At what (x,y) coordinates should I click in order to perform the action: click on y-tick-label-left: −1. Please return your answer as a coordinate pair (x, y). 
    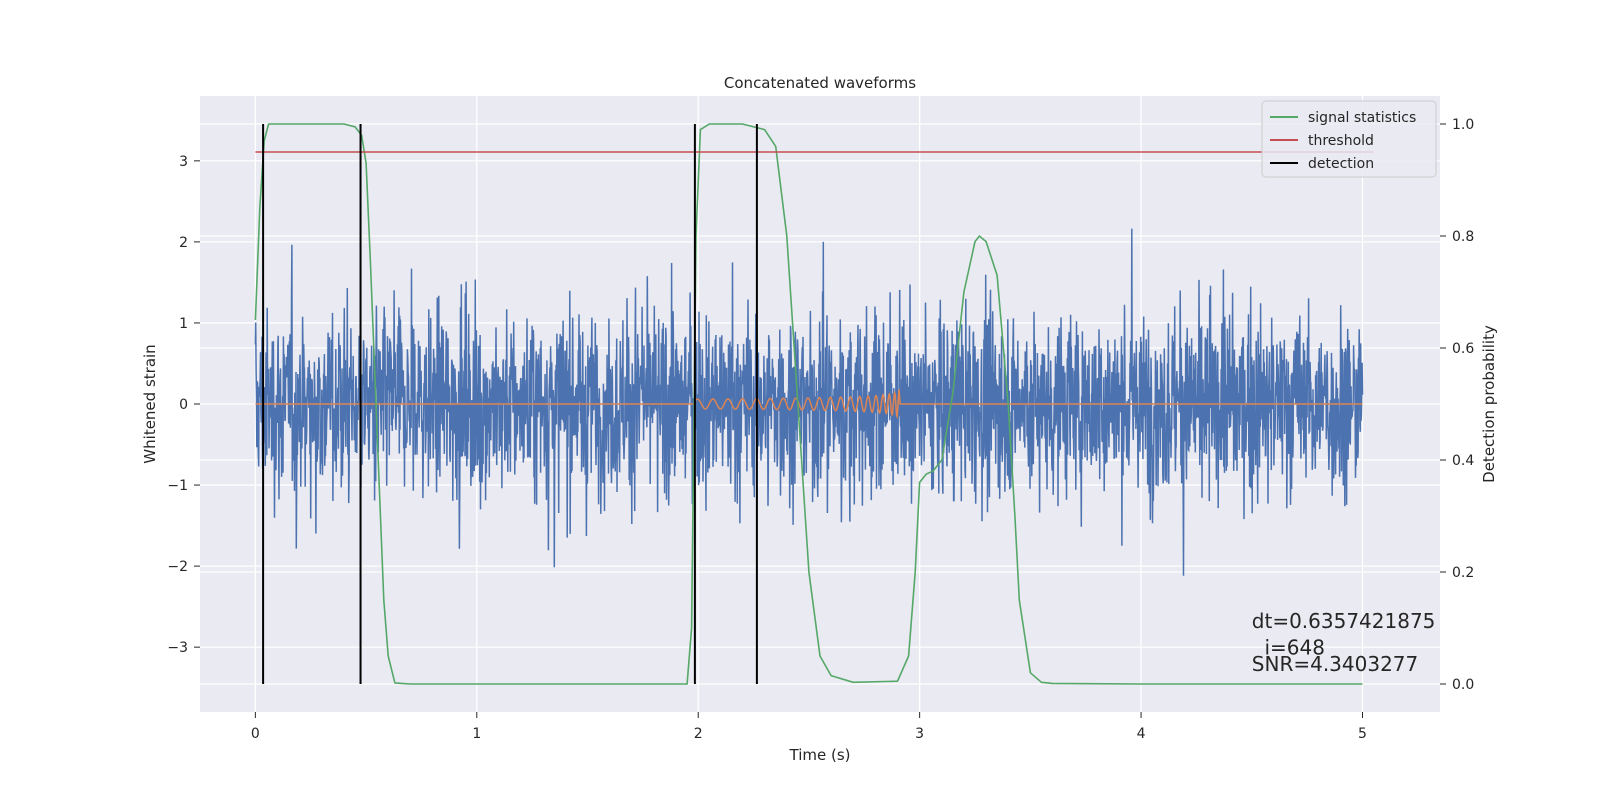
    Looking at the image, I should click on (177, 486).